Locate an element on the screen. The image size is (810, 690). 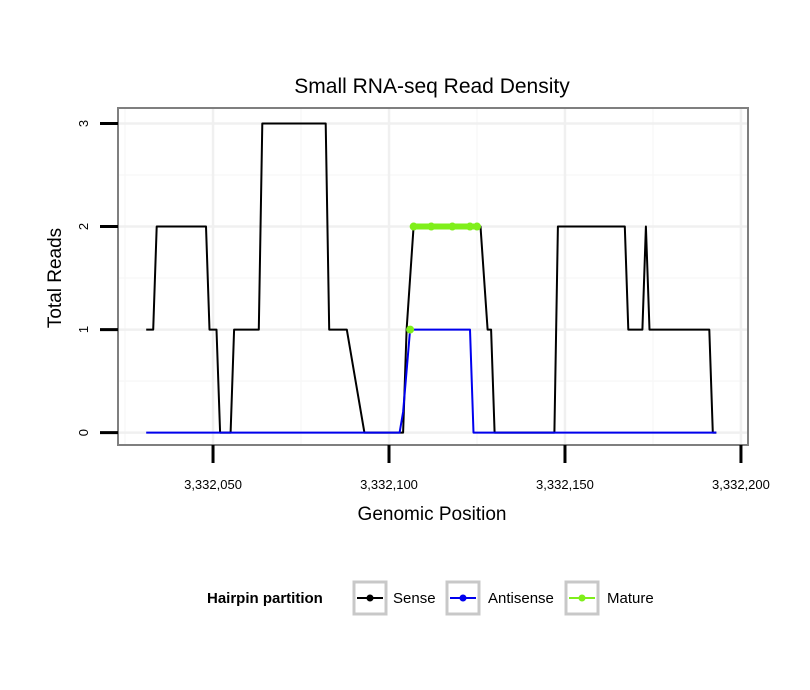
legend: Hairpin partition Sense Antisense Mature is located at coordinates (430, 598).